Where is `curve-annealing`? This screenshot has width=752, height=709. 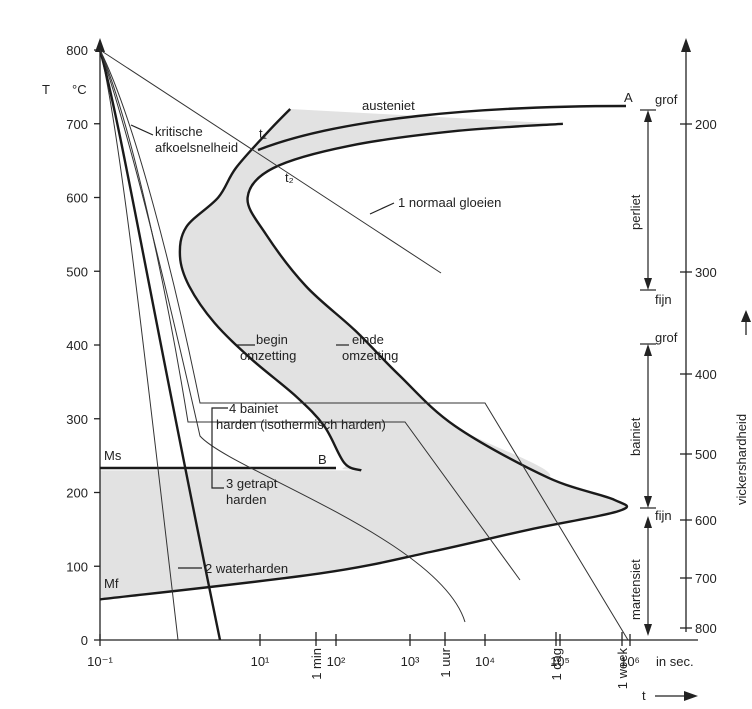
curve-annealing is located at coordinates (270, 161).